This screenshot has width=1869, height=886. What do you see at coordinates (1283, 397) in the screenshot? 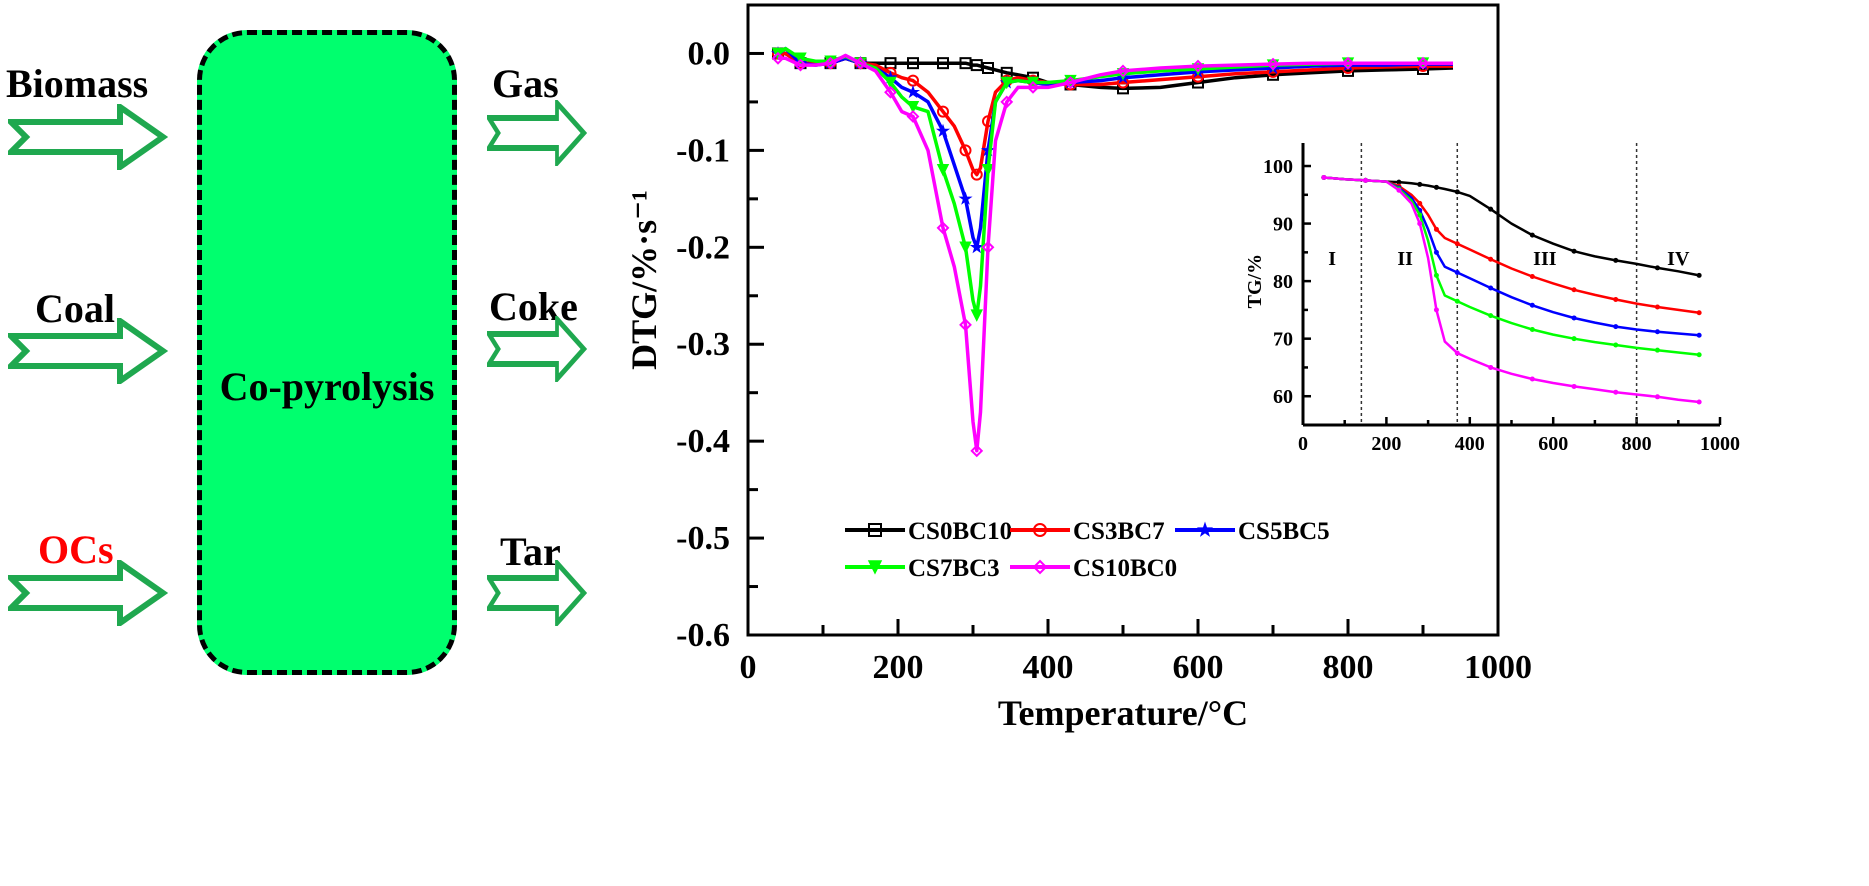
I see `inset-y-tick-label: 60` at bounding box center [1283, 397].